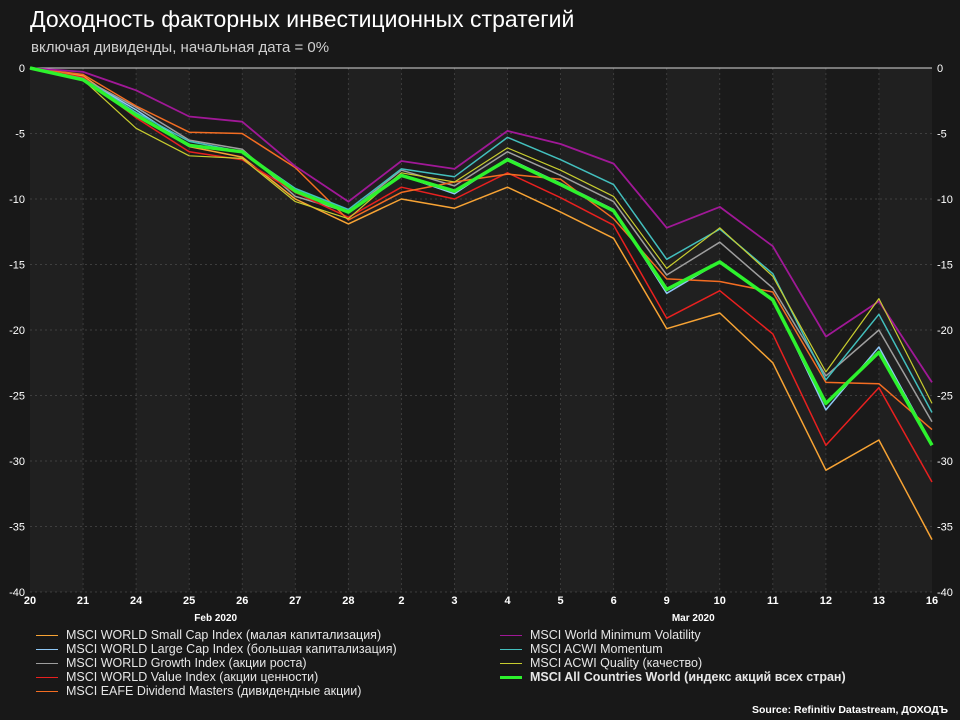 This screenshot has width=960, height=720. Describe the element at coordinates (616, 663) in the screenshot. I see `legend-label: MSCI ACWI Quality (качество)` at that location.